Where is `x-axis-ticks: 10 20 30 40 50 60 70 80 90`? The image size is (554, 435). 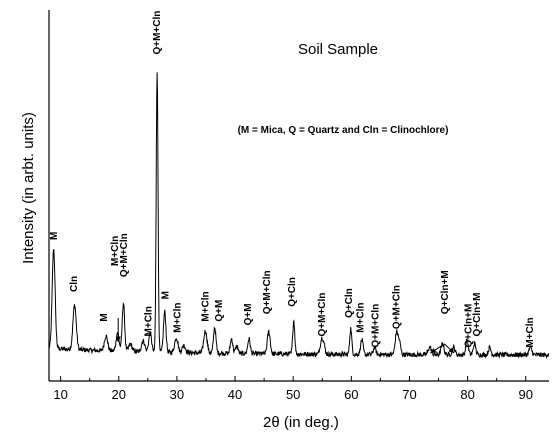 x-axis-ticks: 10 20 30 40 50 60 70 80 90 is located at coordinates (293, 389).